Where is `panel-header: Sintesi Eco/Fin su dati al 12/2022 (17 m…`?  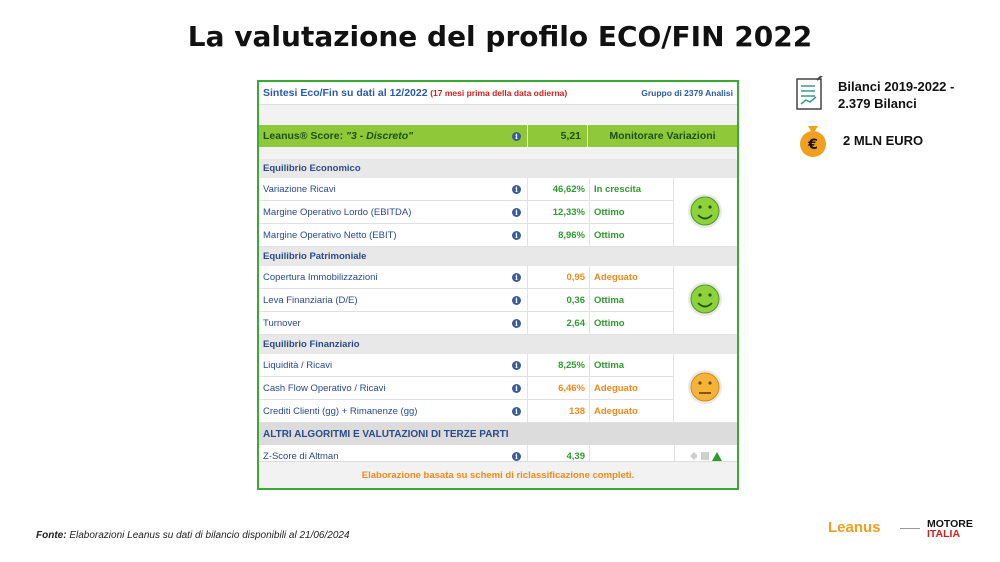 panel-header: Sintesi Eco/Fin su dati al 12/2022 (17 m… is located at coordinates (498, 93).